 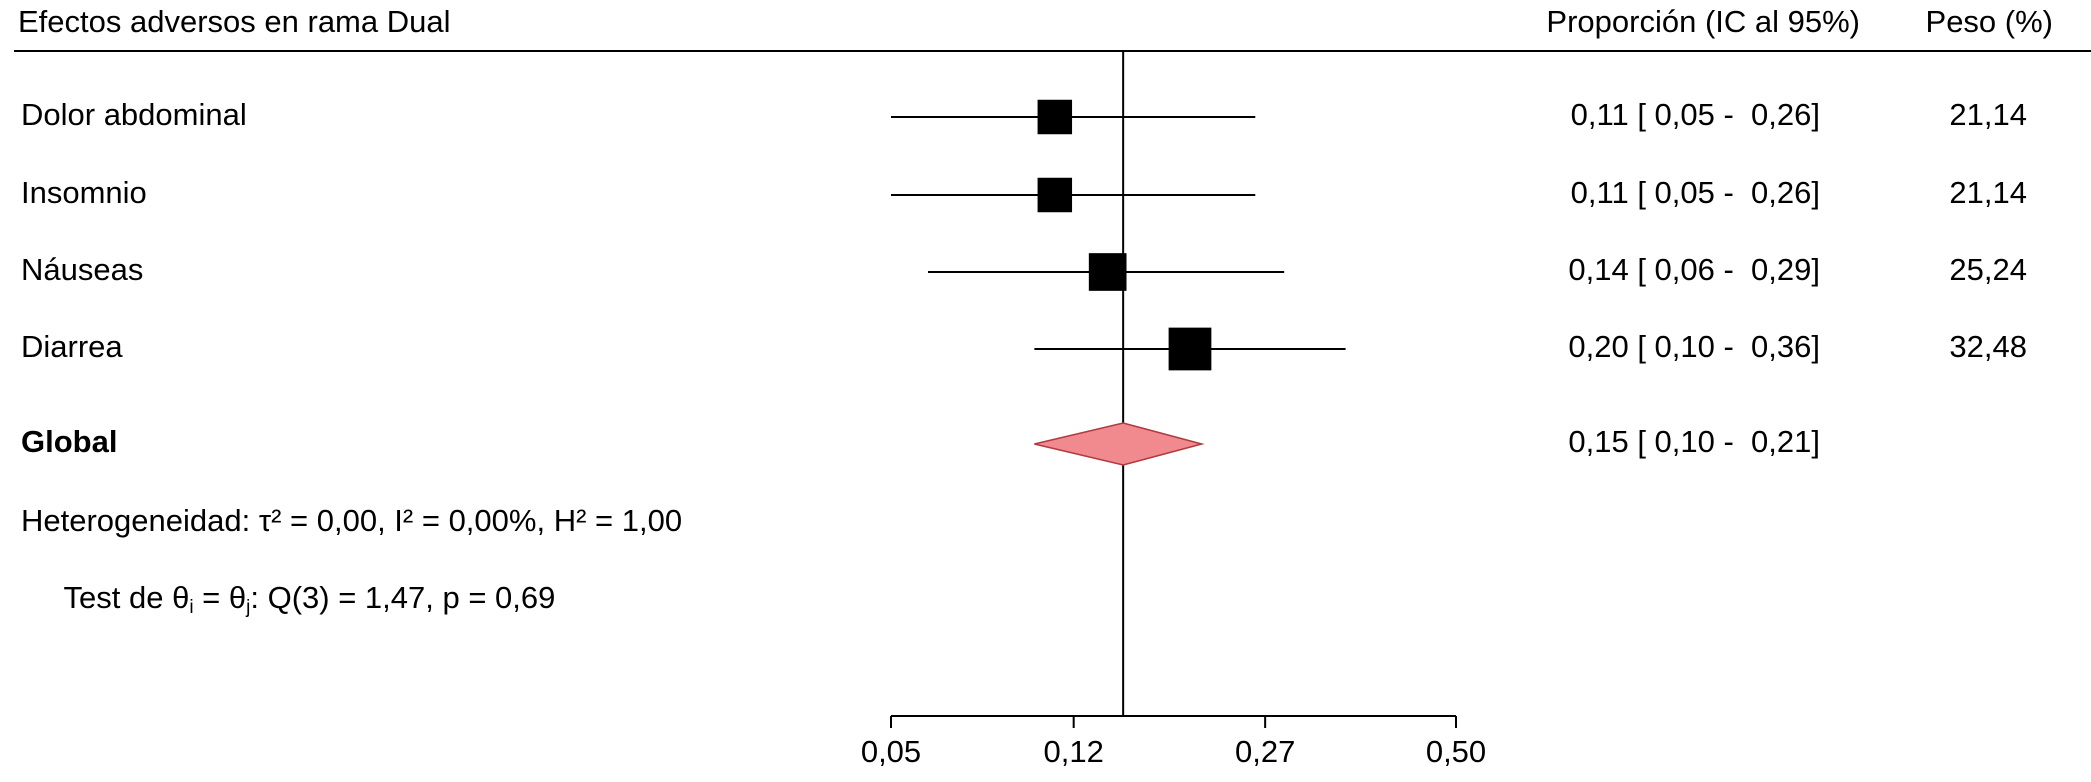 What do you see at coordinates (1119, 444) in the screenshot?
I see `overall-diamond` at bounding box center [1119, 444].